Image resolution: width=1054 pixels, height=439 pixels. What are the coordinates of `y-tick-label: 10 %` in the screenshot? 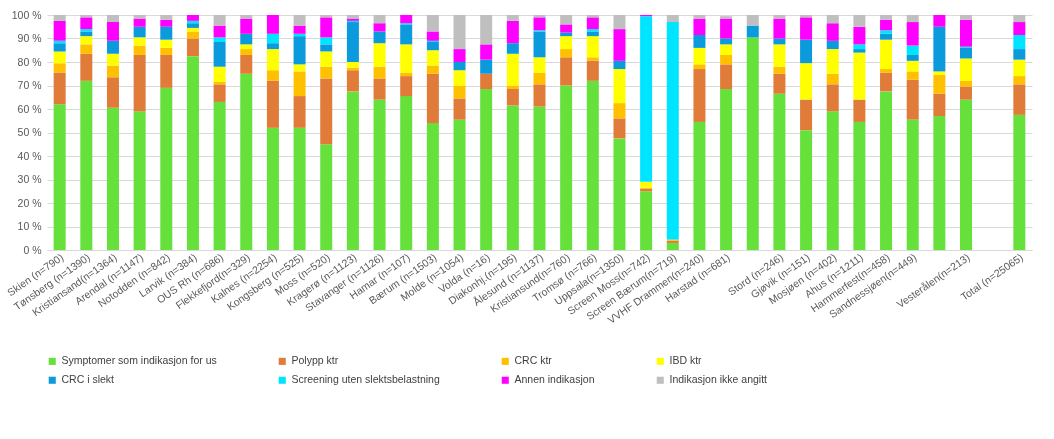 It's located at (29, 226).